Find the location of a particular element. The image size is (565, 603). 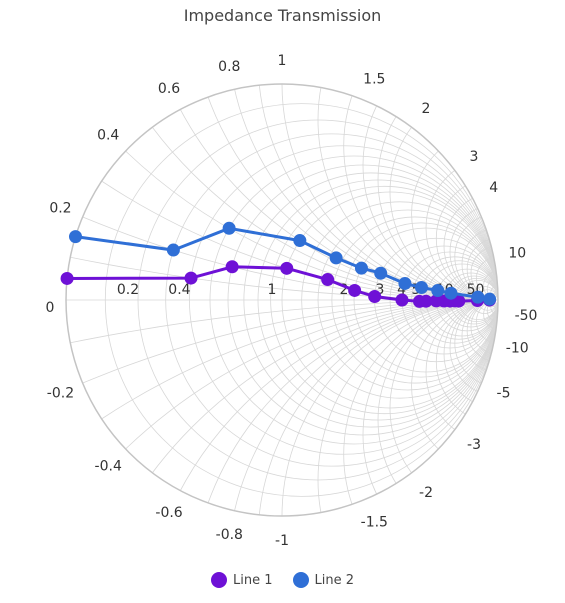

reactance-label: -2 is located at coordinates (426, 493).